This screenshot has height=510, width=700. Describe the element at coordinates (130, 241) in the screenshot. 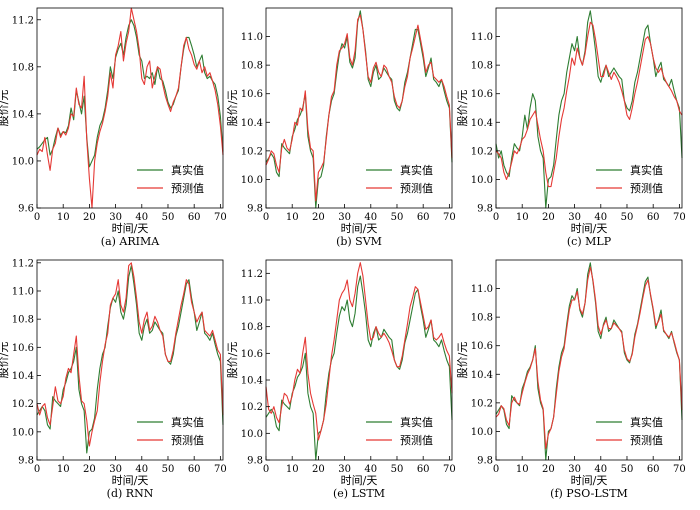

I see `panel-caption: (a) ARIMA` at that location.